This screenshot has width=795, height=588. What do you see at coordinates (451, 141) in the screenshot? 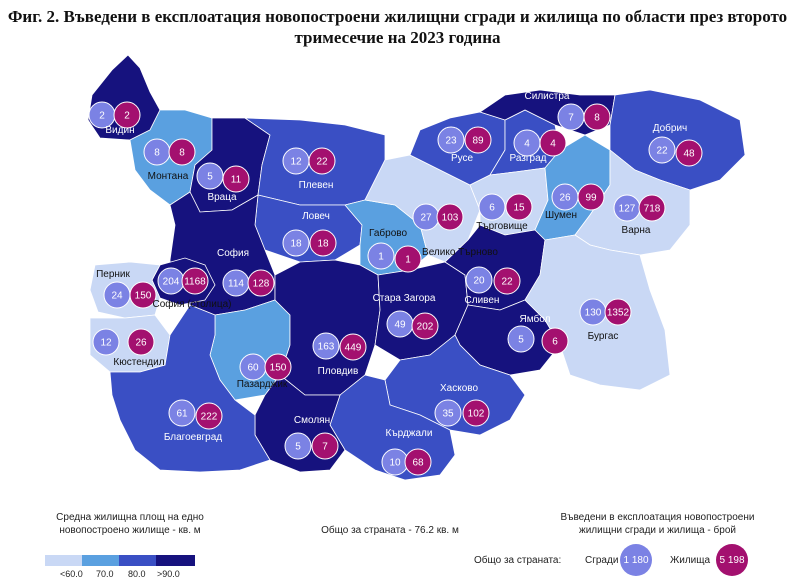
I see `buildings-value-ruse: 23` at bounding box center [451, 141].